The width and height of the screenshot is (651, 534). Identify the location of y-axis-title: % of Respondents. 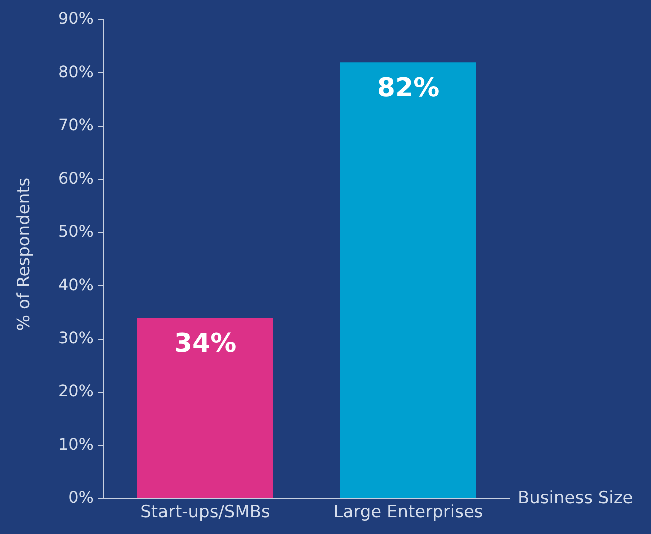
(24, 255).